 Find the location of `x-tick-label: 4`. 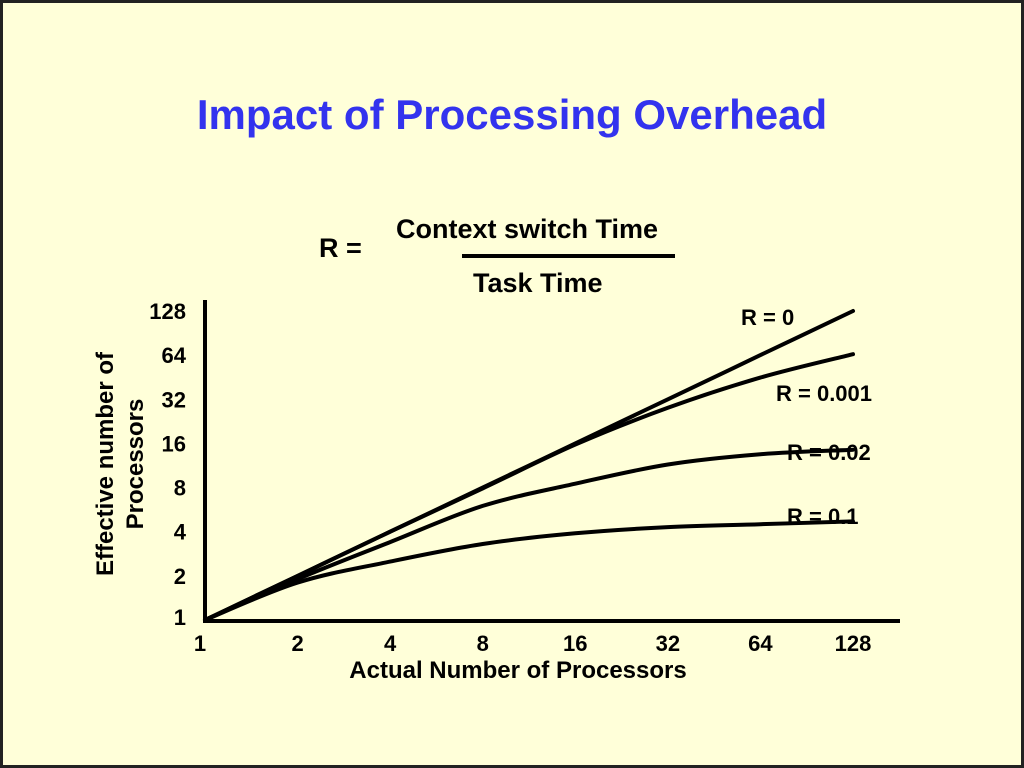

x-tick-label: 4 is located at coordinates (390, 643).